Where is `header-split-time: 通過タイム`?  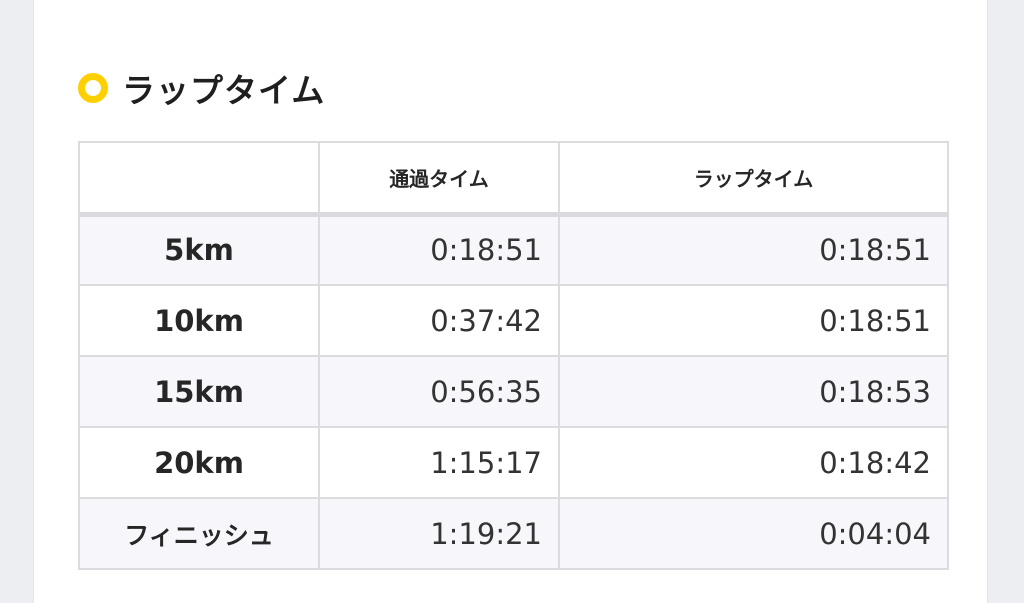
header-split-time: 通過タイム is located at coordinates (439, 179).